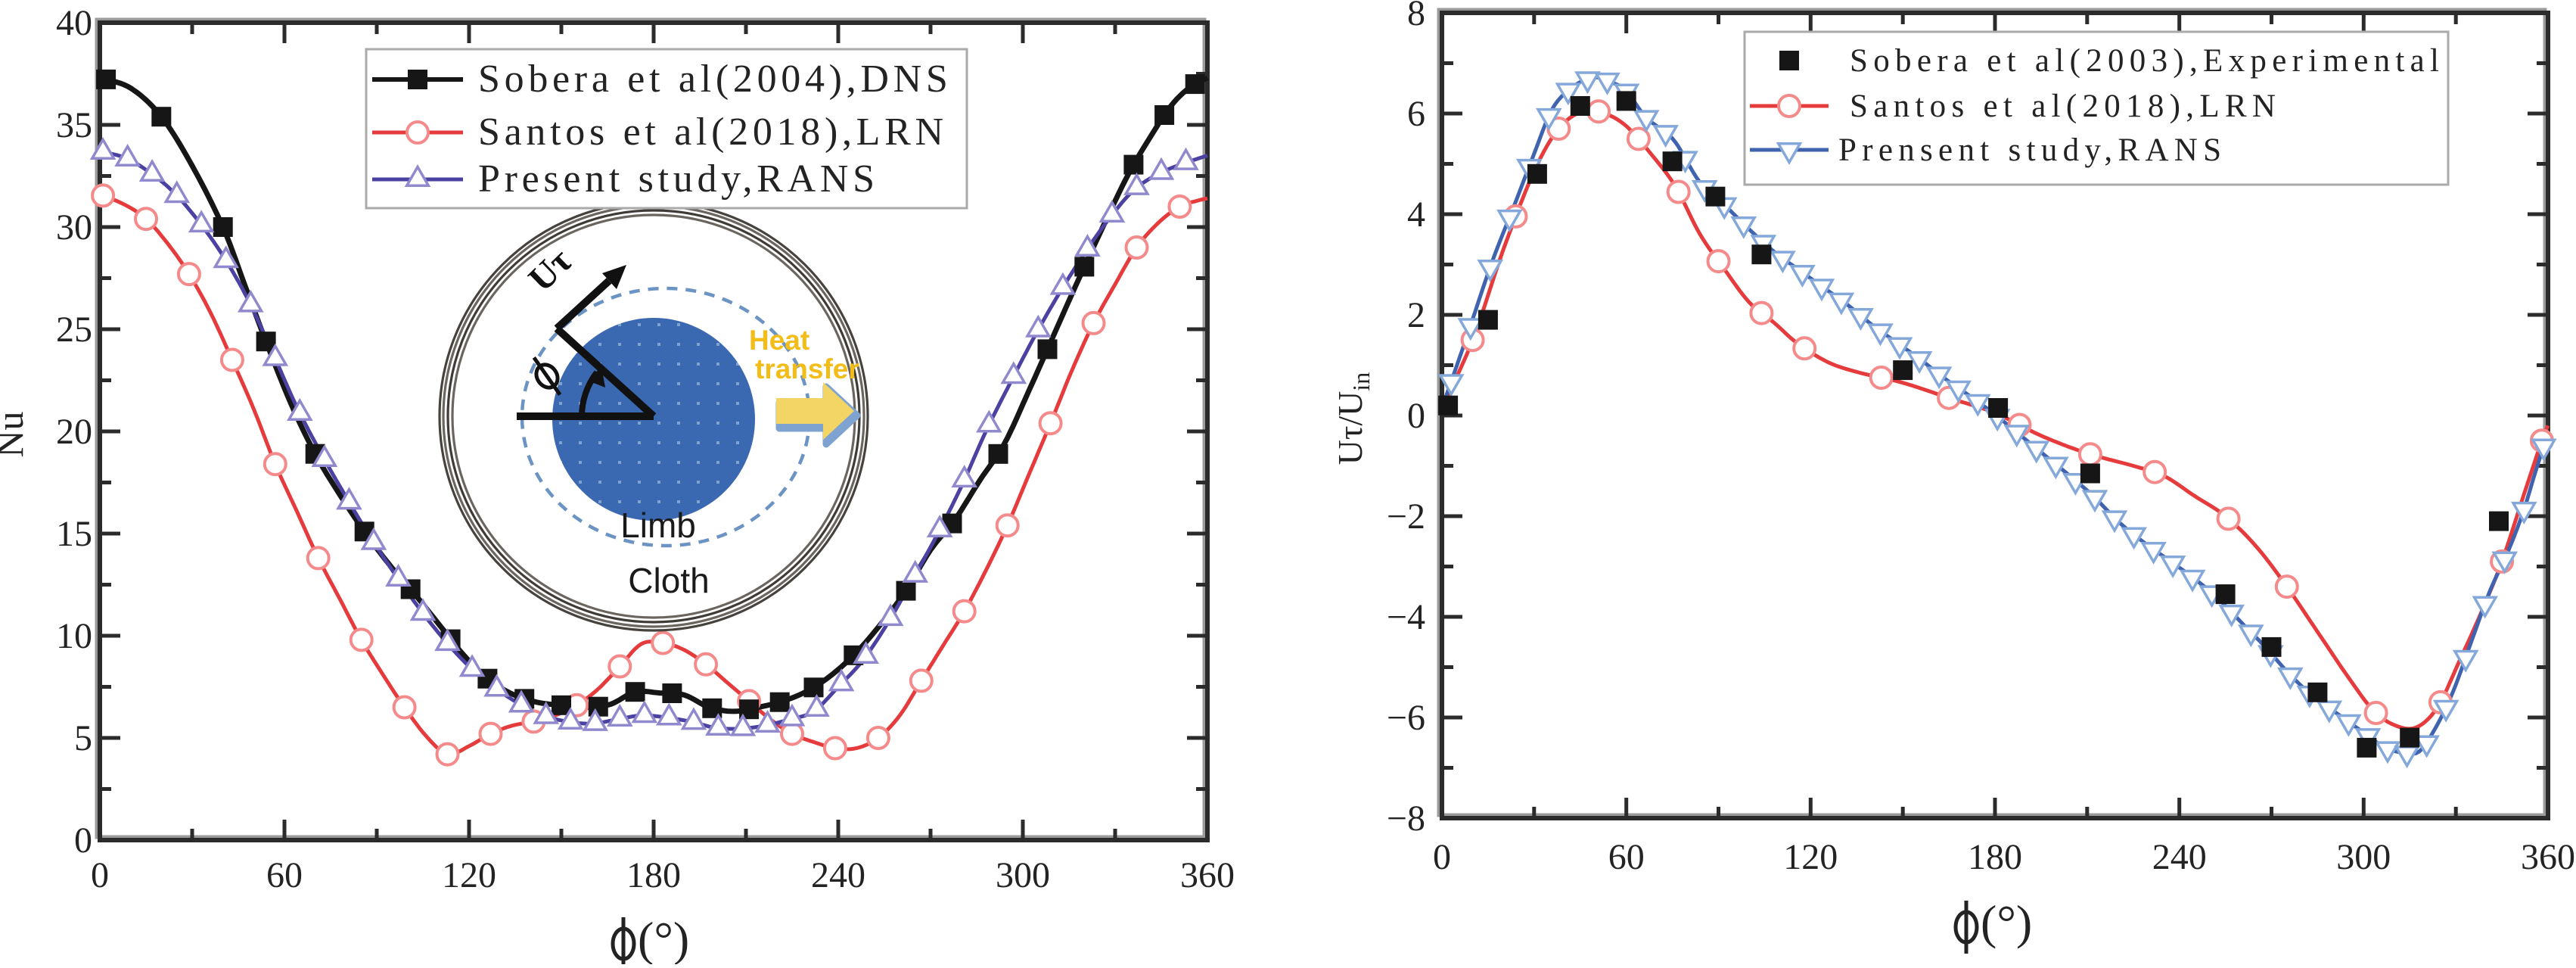  I want to click on svg-text: 40, so click(74, 23).